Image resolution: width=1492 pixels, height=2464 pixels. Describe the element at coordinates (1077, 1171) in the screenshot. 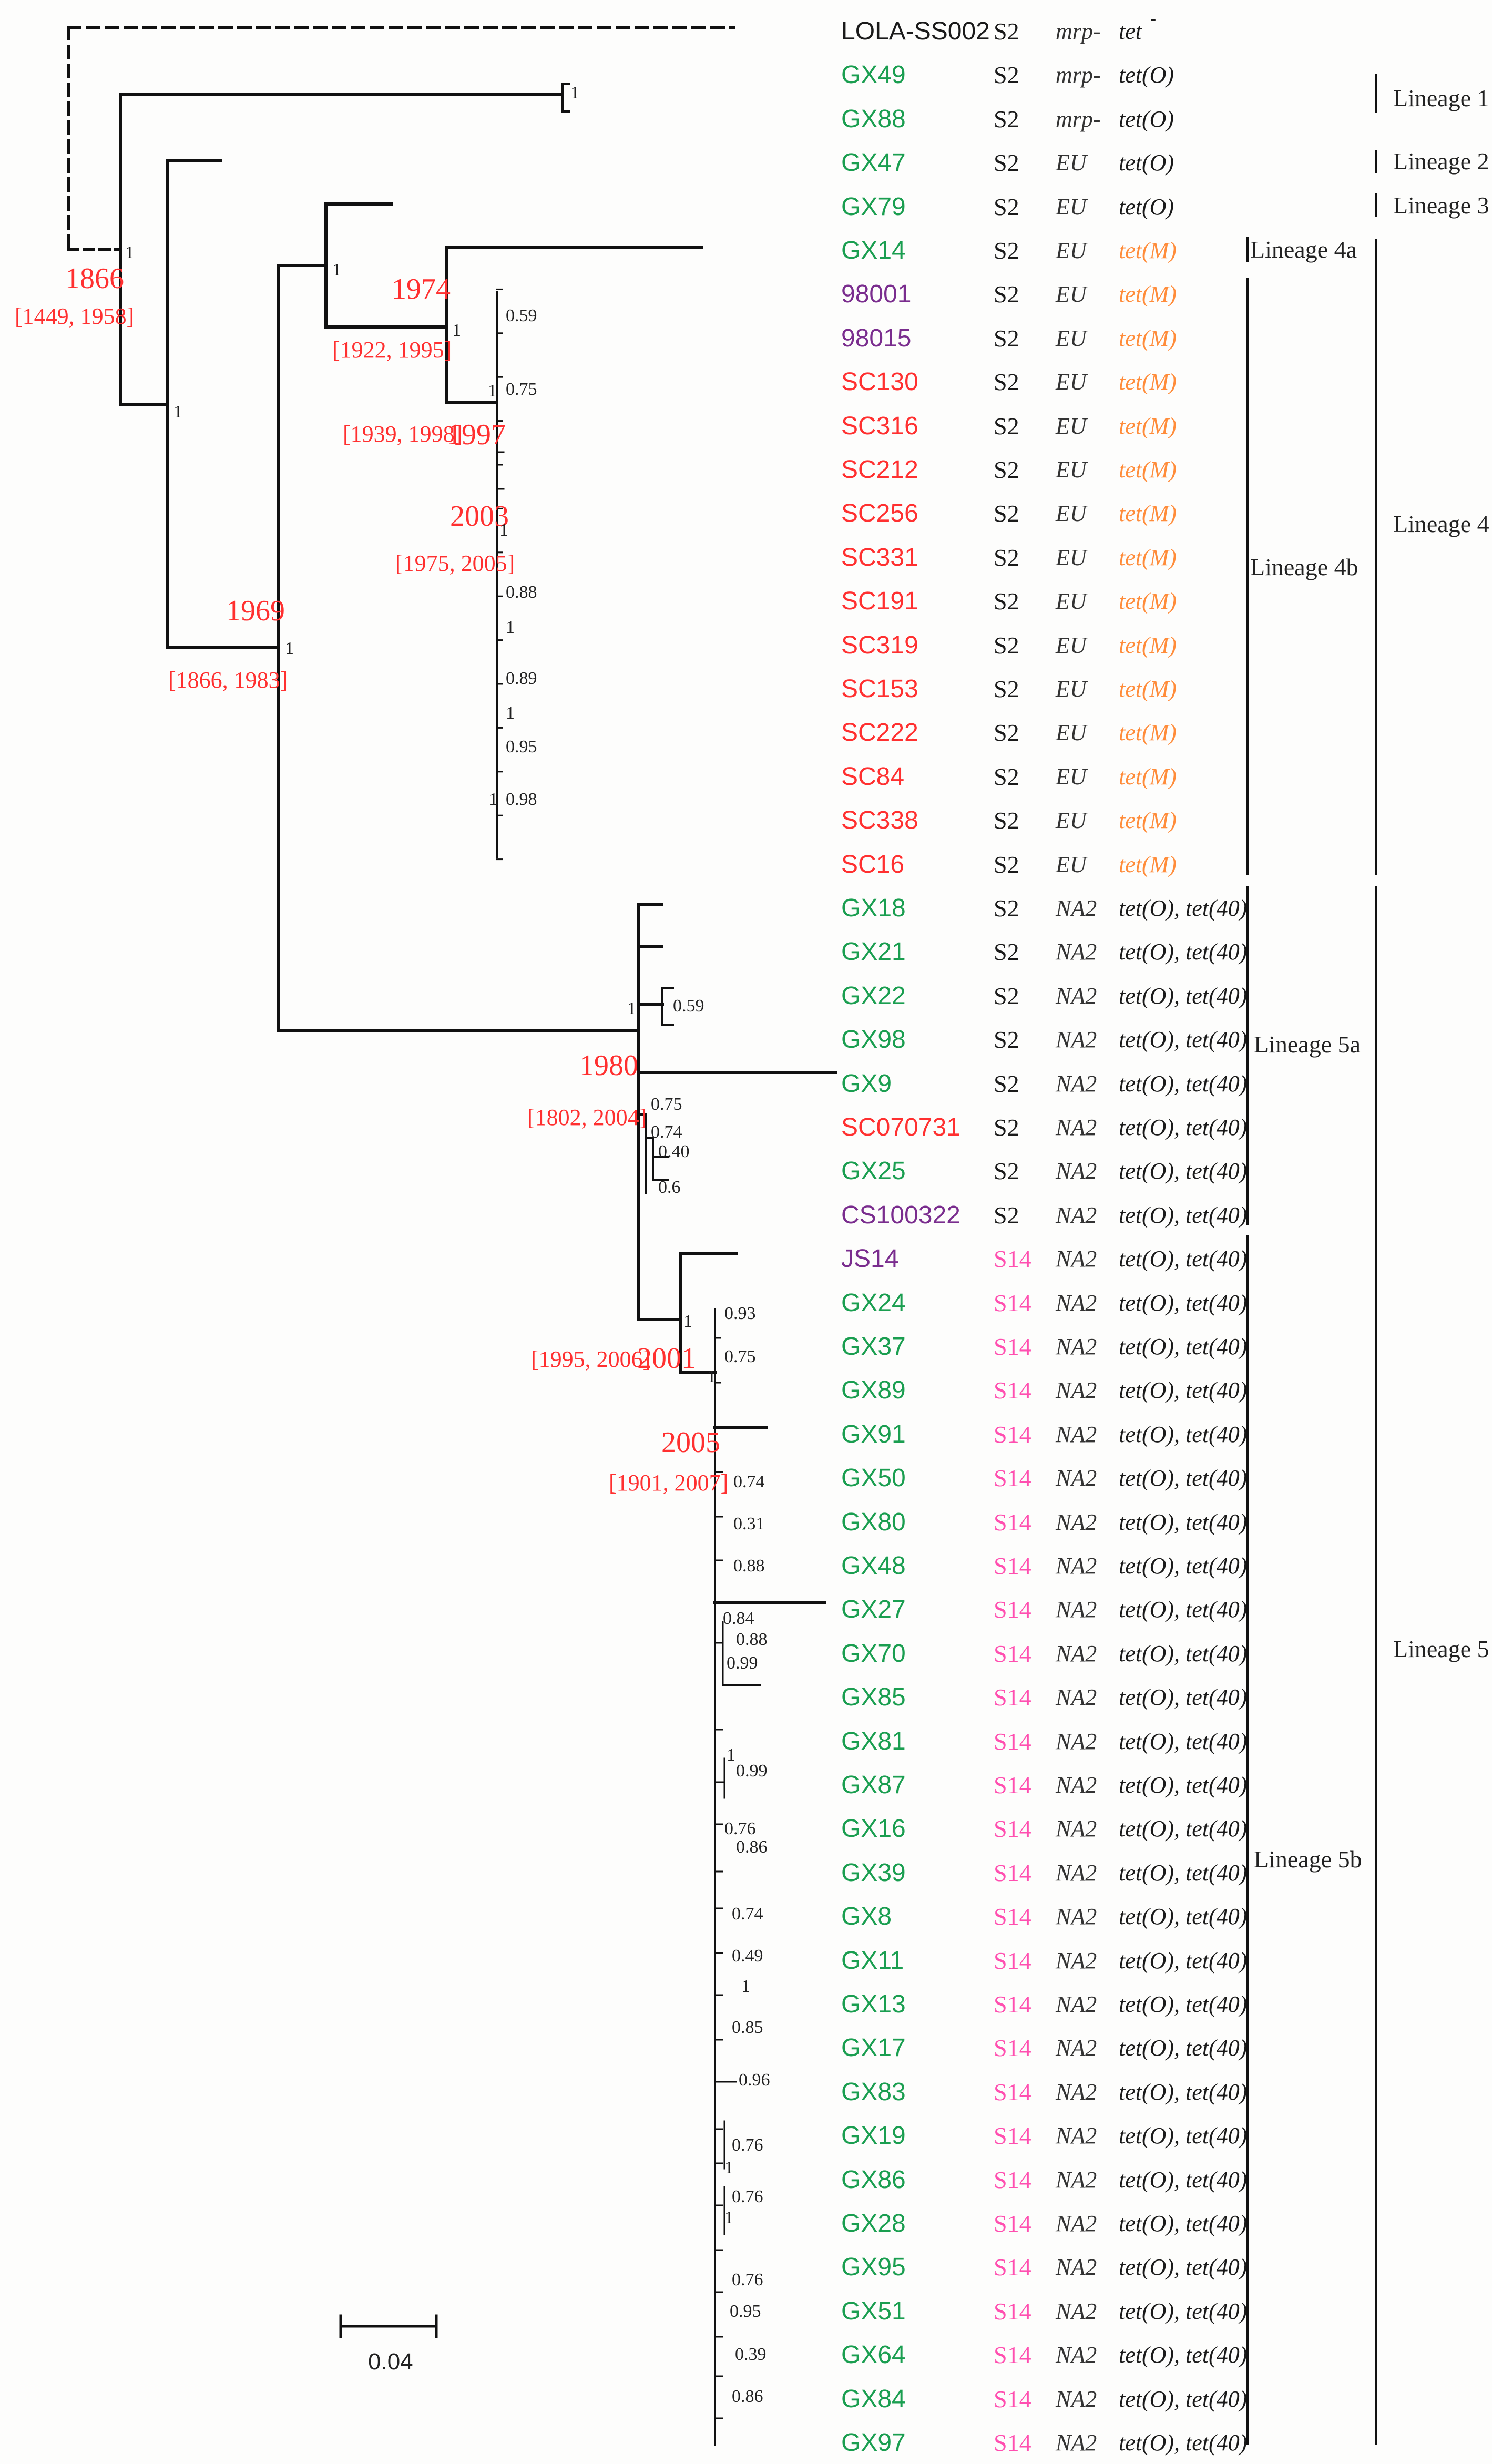

I see `tip-row: GX25 S2 NA2 tet(O), tet(40)` at that location.